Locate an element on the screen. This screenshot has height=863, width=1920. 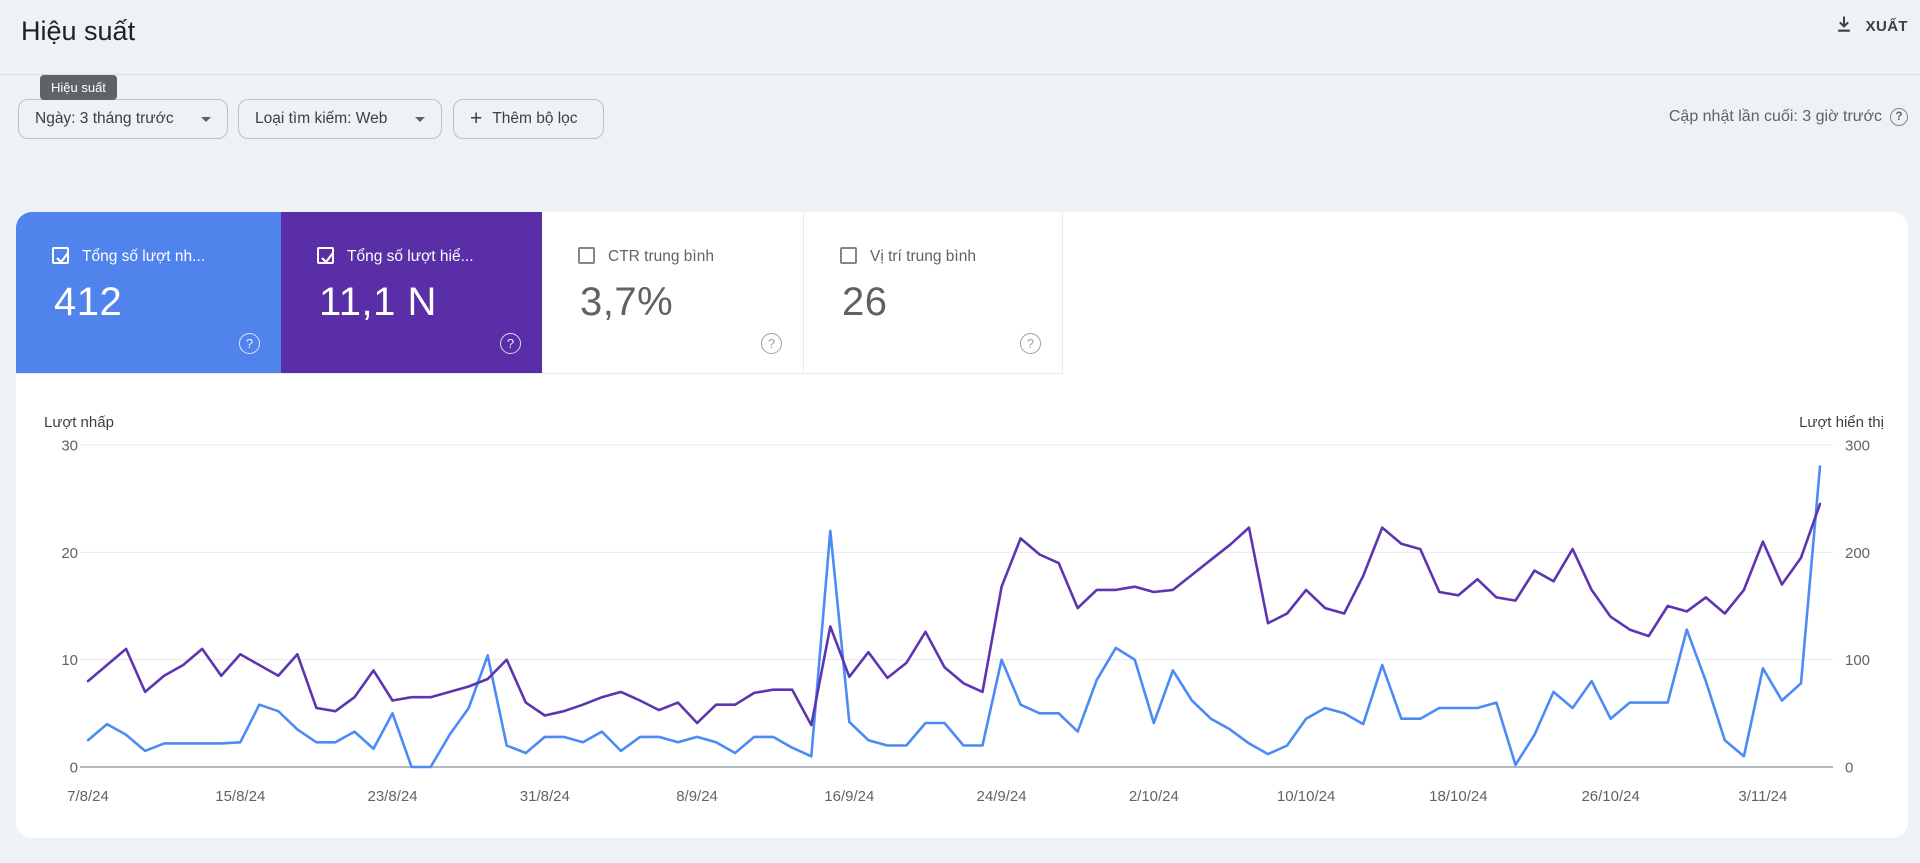
tile-value: 11,1 N is located at coordinates (378, 302).